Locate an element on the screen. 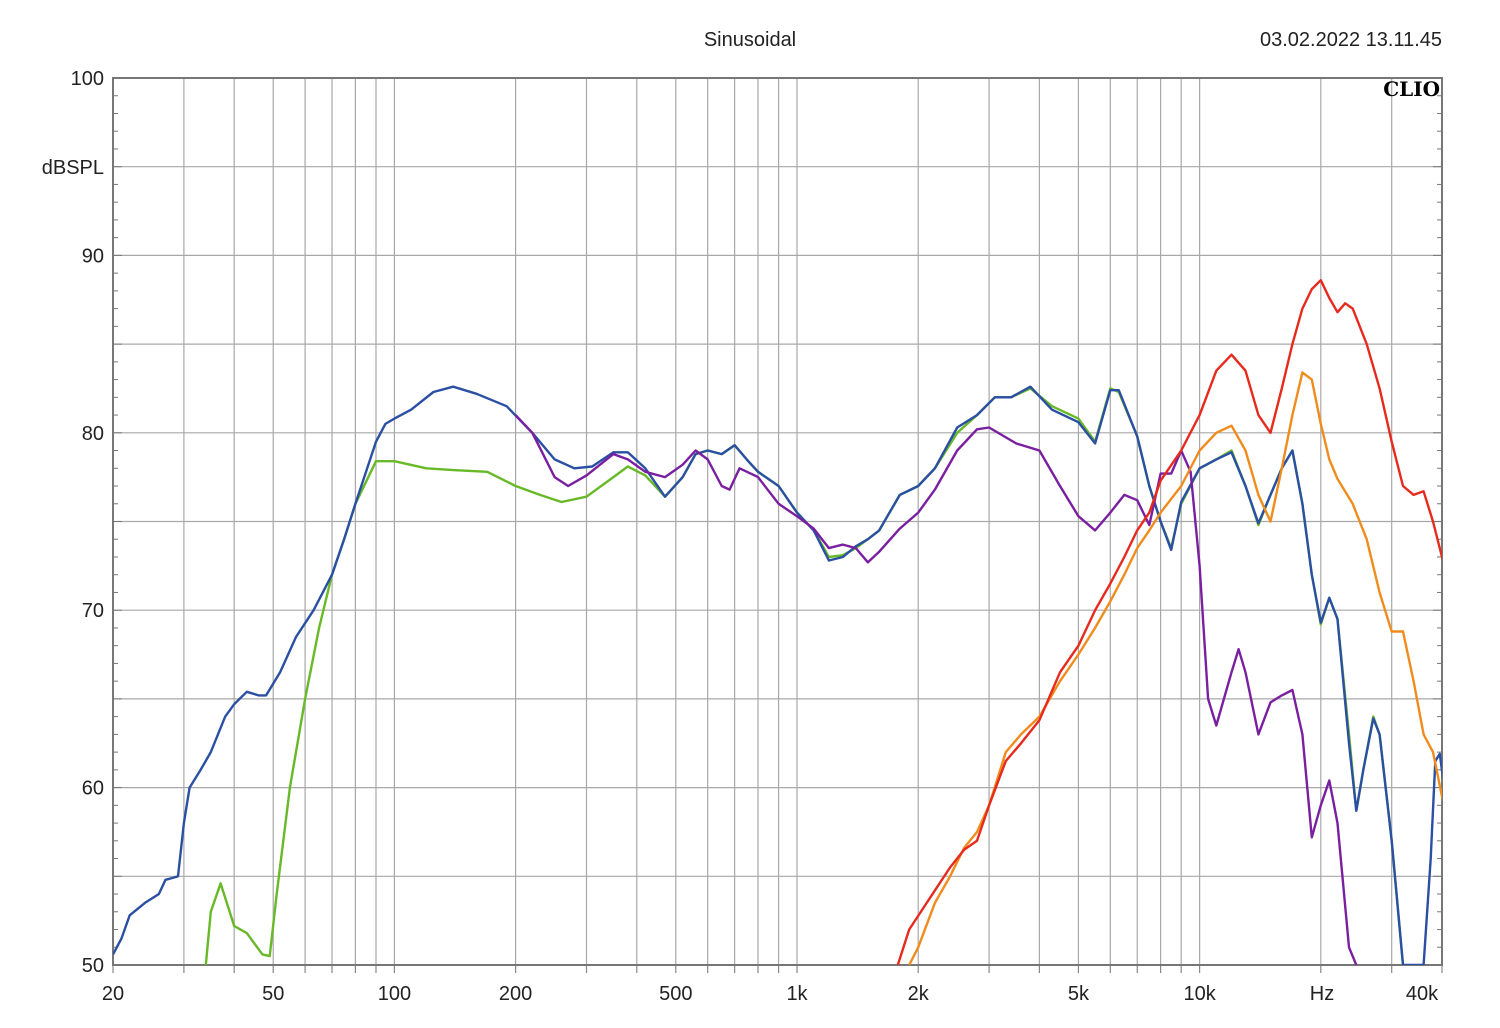 The image size is (1500, 1028). x-axis-unit: Hz is located at coordinates (1322, 994).